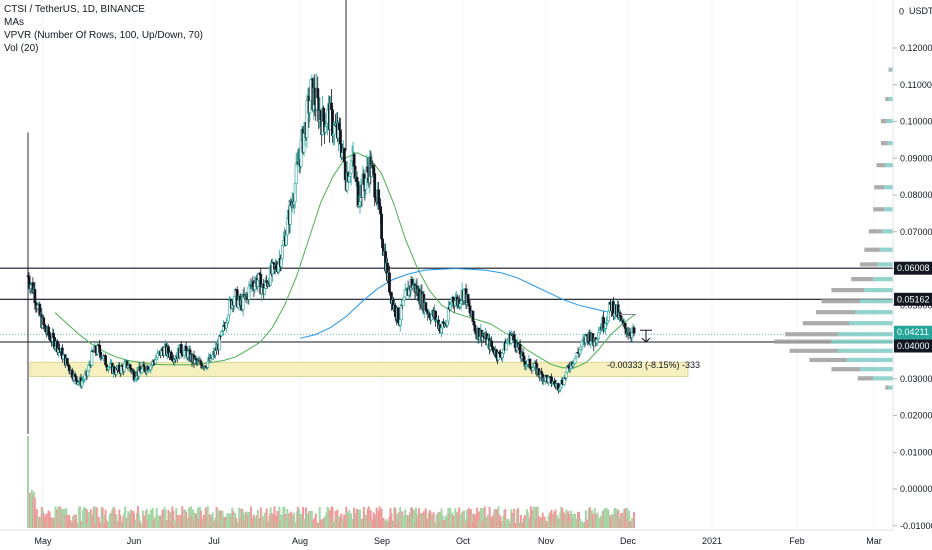 Image resolution: width=932 pixels, height=550 pixels. What do you see at coordinates (300, 541) in the screenshot?
I see `x-tick-label: Aug` at bounding box center [300, 541].